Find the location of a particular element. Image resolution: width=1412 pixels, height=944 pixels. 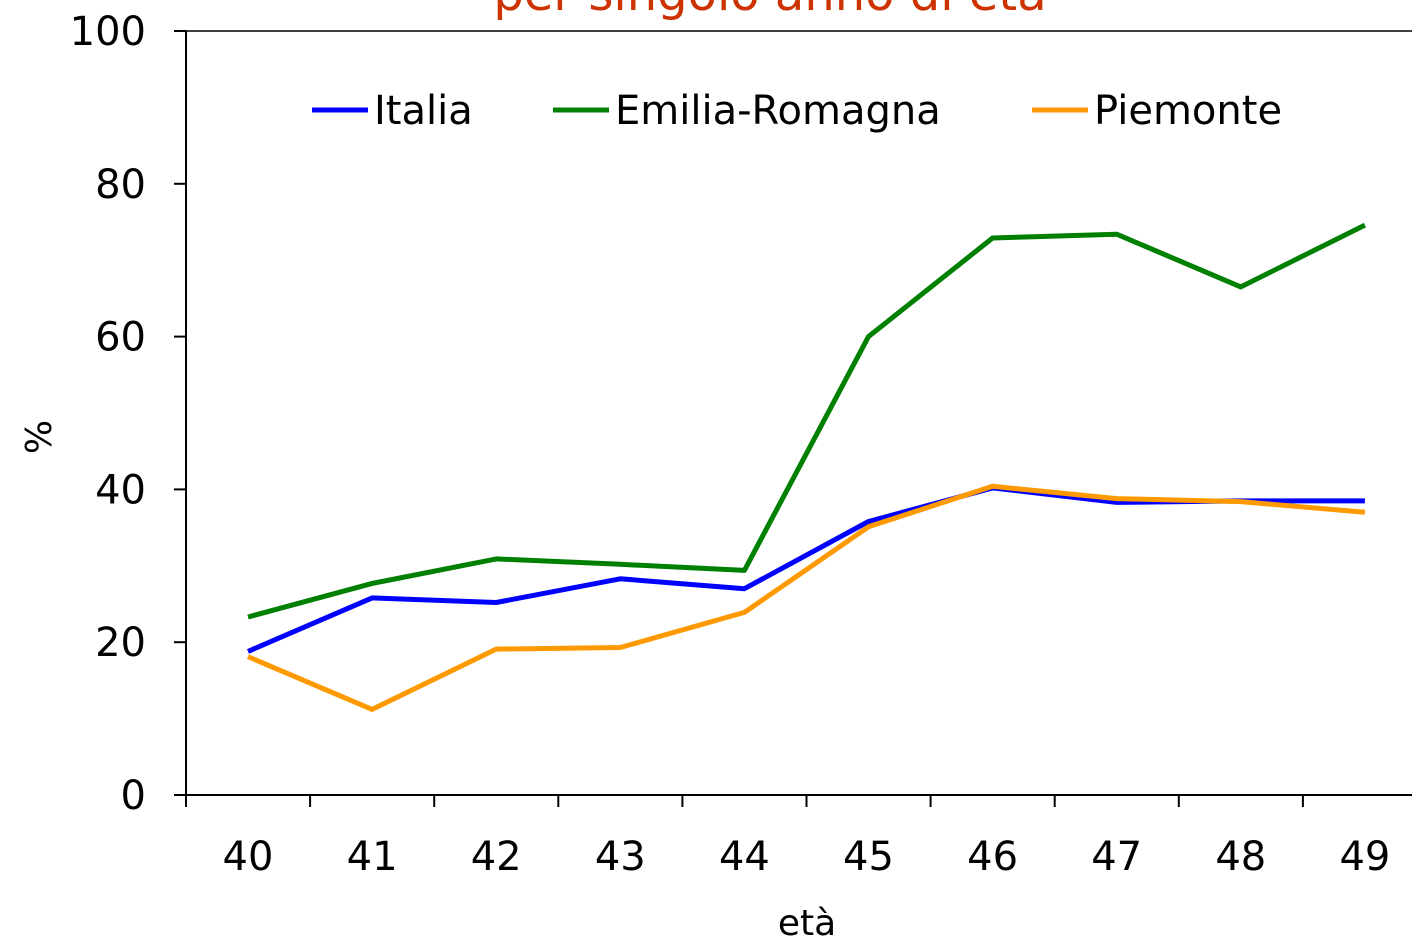

y-tick-label: 80 is located at coordinates (120, 185).